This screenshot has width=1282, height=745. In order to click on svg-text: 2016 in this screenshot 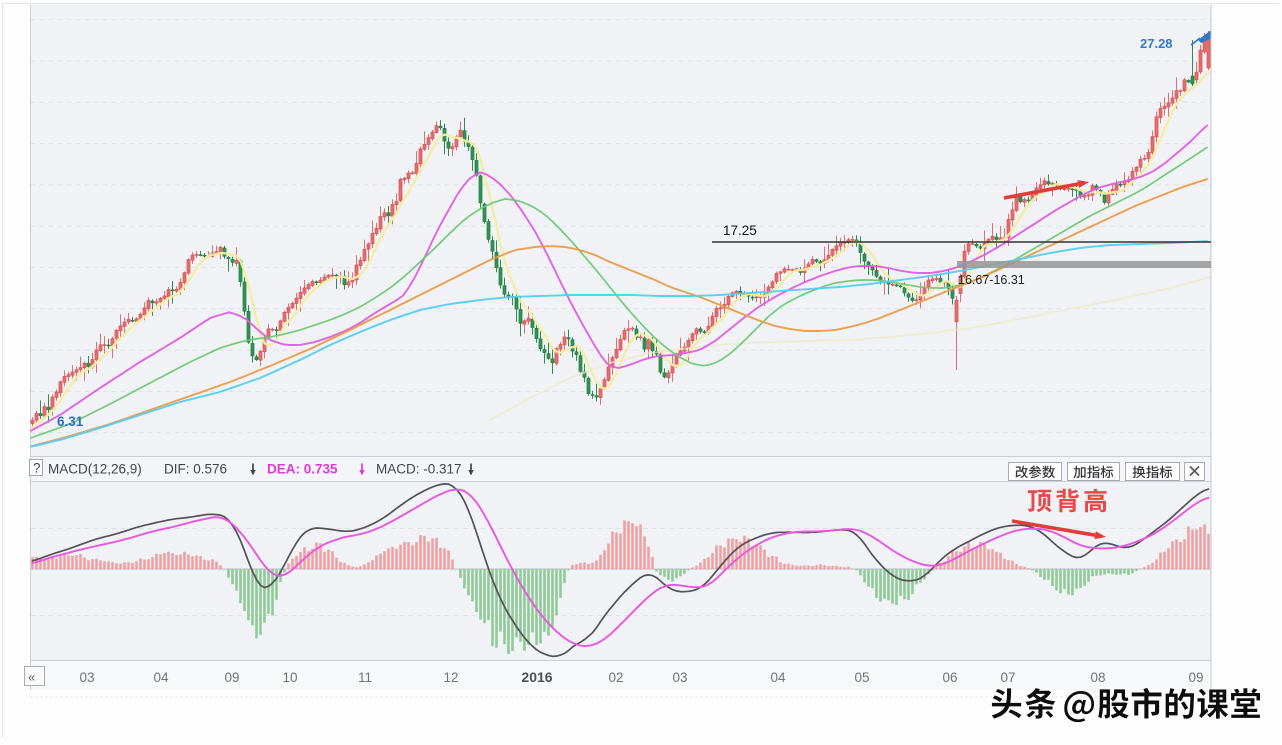, I will do `click(536, 677)`.